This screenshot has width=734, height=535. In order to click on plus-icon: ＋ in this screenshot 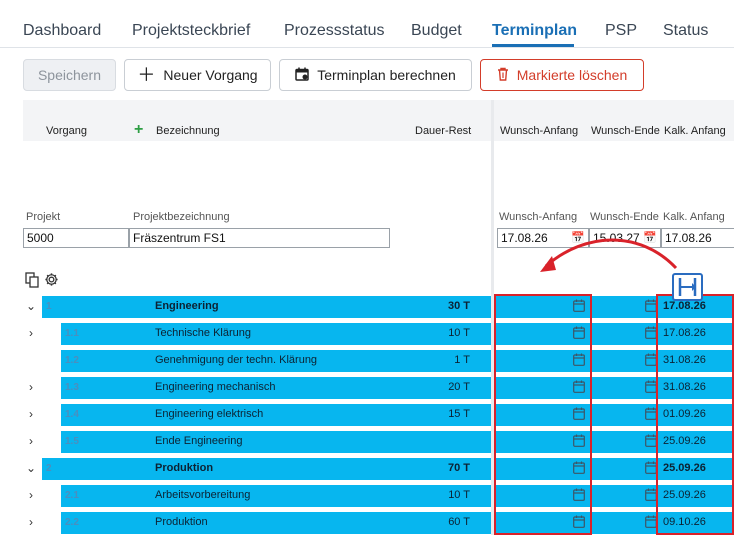, I will do `click(146, 75)`.